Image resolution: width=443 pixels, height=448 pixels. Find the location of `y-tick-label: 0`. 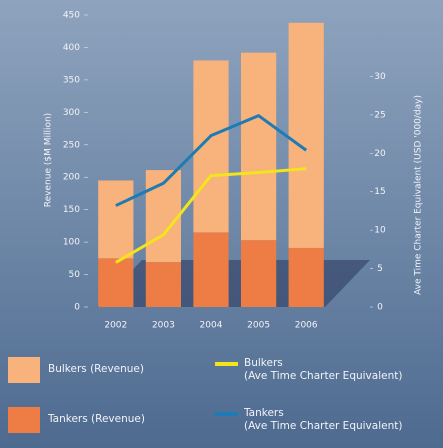

y-tick-label: 0 is located at coordinates (77, 308).